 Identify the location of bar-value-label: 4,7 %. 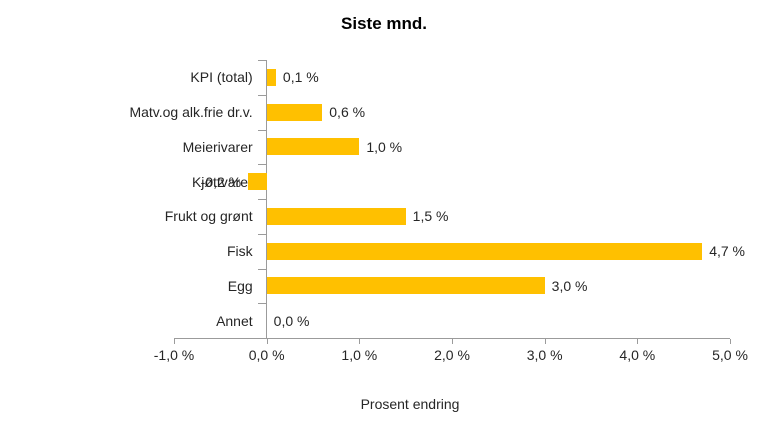
(727, 251).